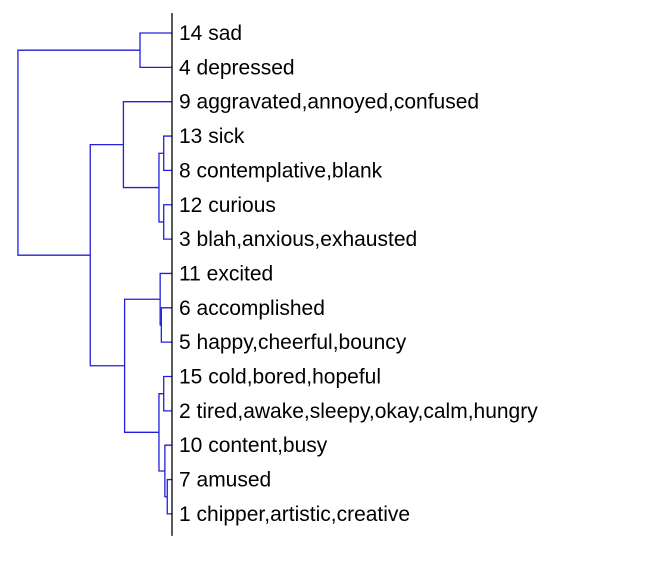 Image resolution: width=656 pixels, height=568 pixels. I want to click on leaf-label: 6 accomplished, so click(252, 308).